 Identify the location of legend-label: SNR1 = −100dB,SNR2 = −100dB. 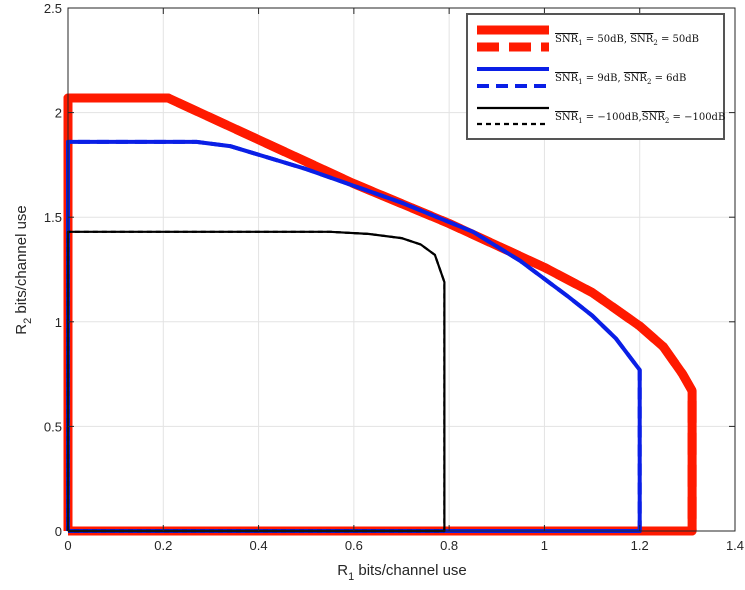
(640, 118).